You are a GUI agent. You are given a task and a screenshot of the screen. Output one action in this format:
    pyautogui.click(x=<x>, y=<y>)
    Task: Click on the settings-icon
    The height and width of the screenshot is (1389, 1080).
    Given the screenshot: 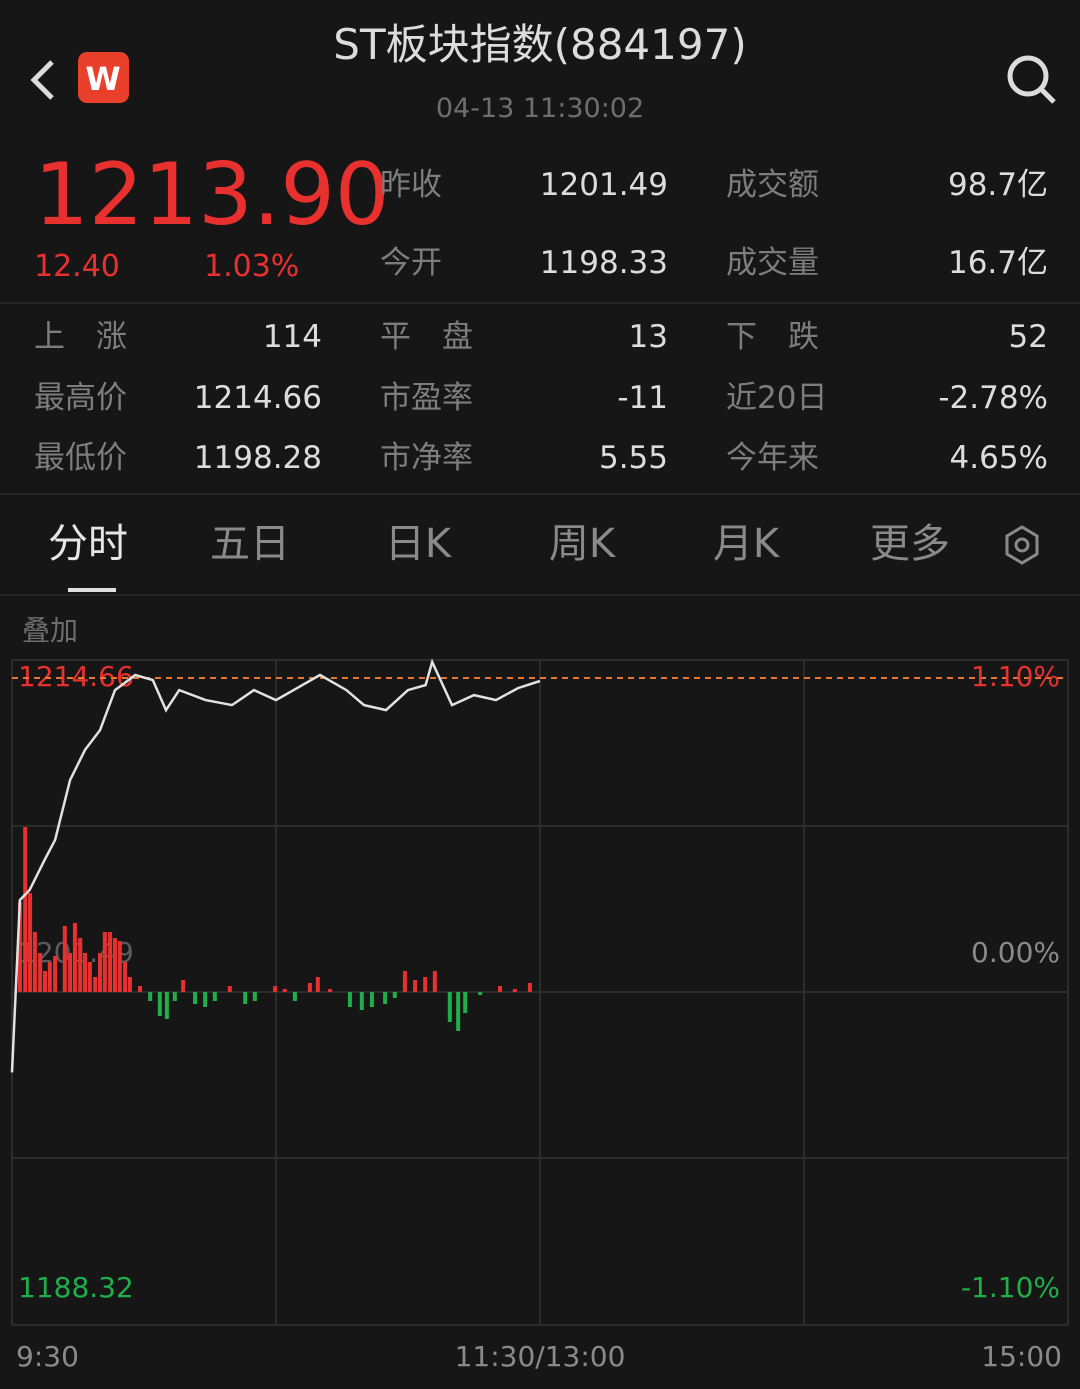 What is the action you would take?
    pyautogui.click(x=1022, y=545)
    